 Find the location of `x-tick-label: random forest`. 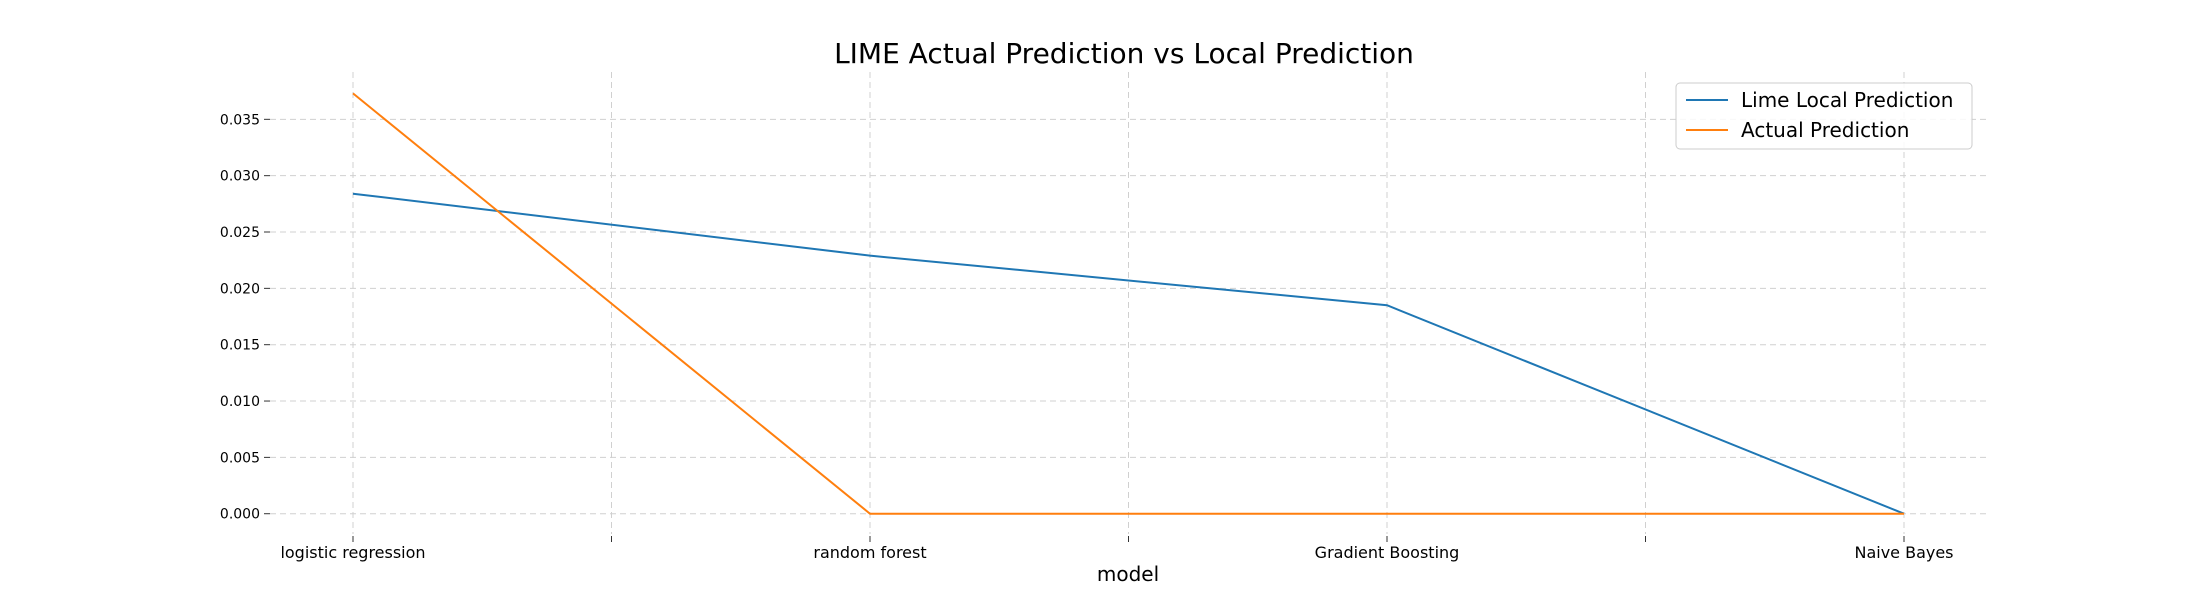

x-tick-label: random forest is located at coordinates (869, 552).